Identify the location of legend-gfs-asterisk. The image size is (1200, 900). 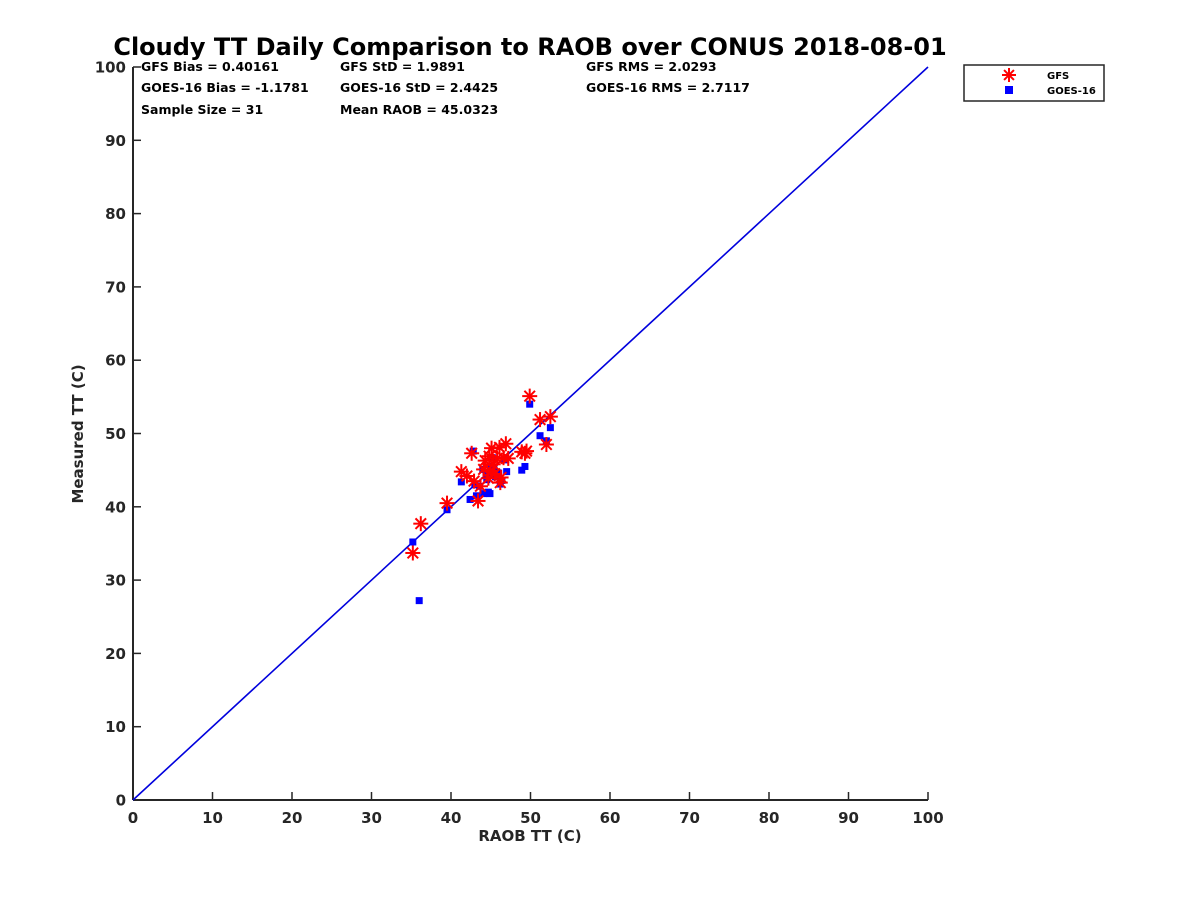
(1009, 75).